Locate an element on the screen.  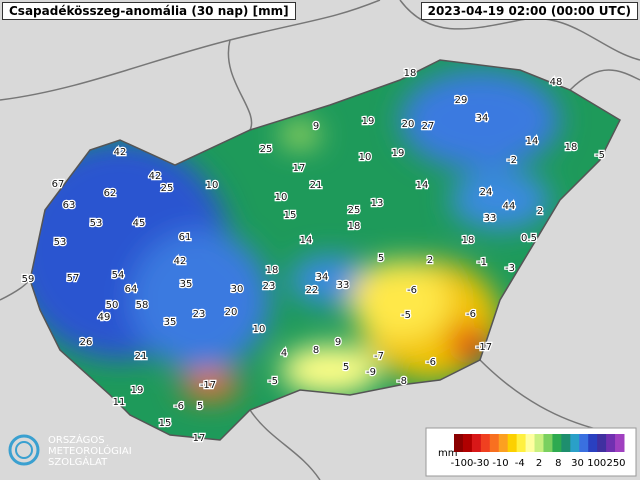
legend-label: -10 is located at coordinates (500, 463).